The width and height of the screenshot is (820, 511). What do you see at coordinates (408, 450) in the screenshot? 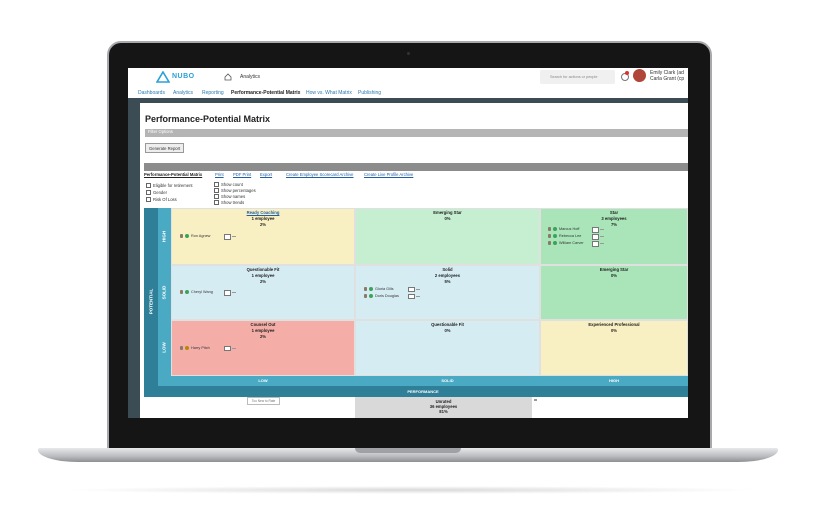
I see `laptop-notch` at bounding box center [408, 450].